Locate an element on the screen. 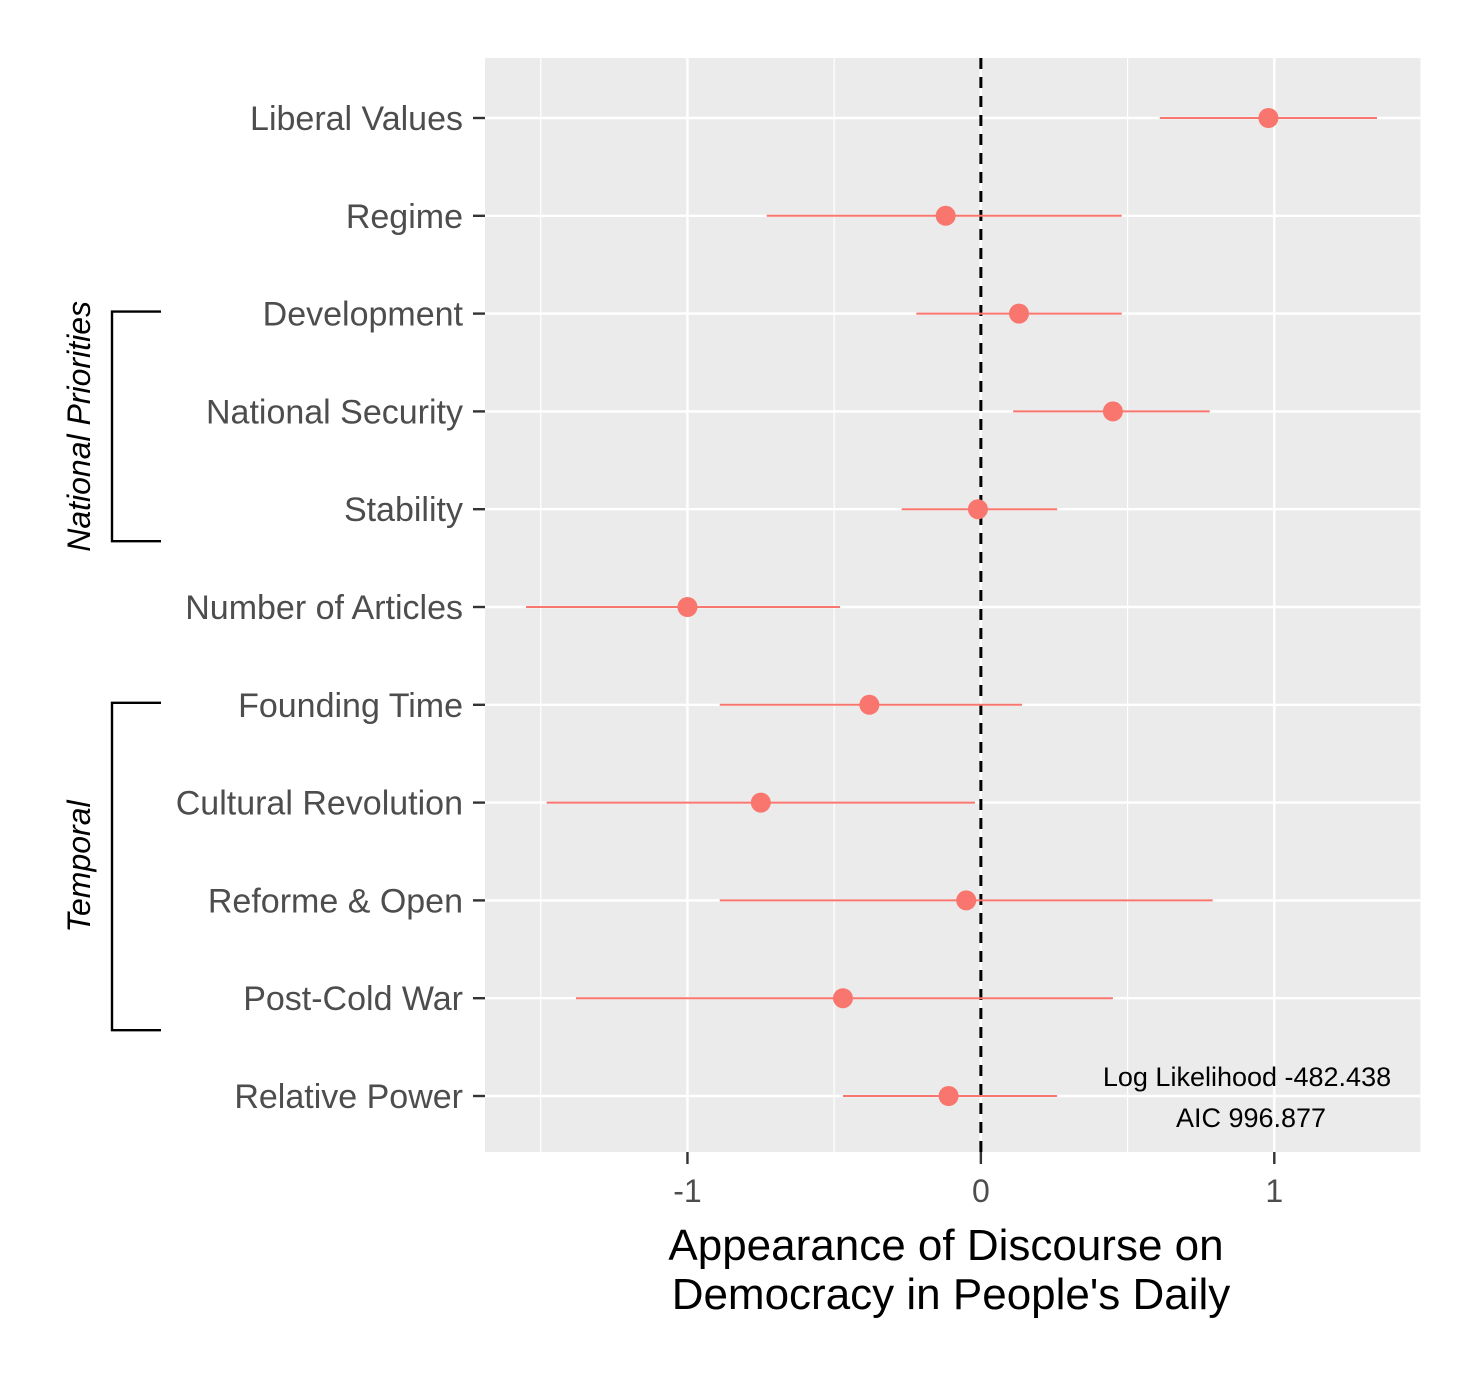 This screenshot has width=1481, height=1378. group-brackets: National Priorities Temporal is located at coordinates (111, 666).